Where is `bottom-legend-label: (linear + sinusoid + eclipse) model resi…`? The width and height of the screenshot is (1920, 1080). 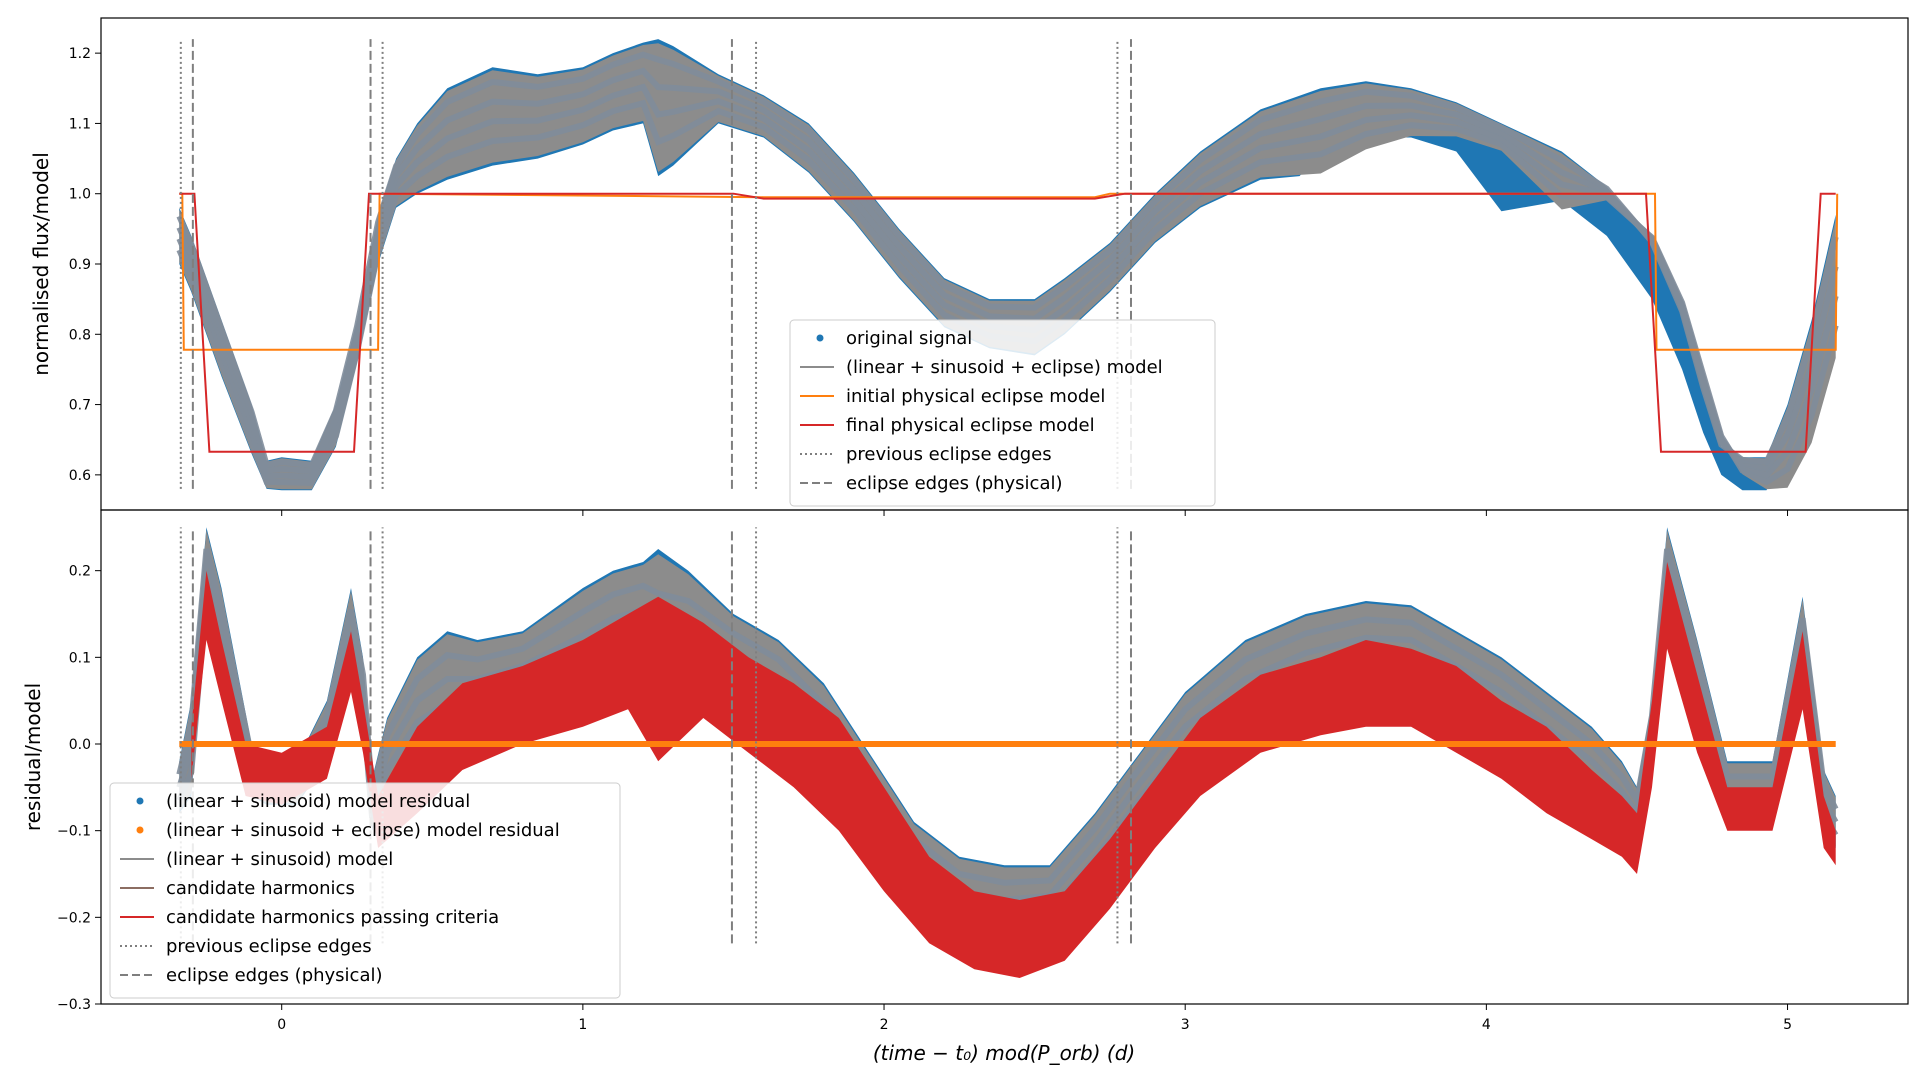
bottom-legend-label: (linear + sinusoid + eclipse) model resi… is located at coordinates (363, 830).